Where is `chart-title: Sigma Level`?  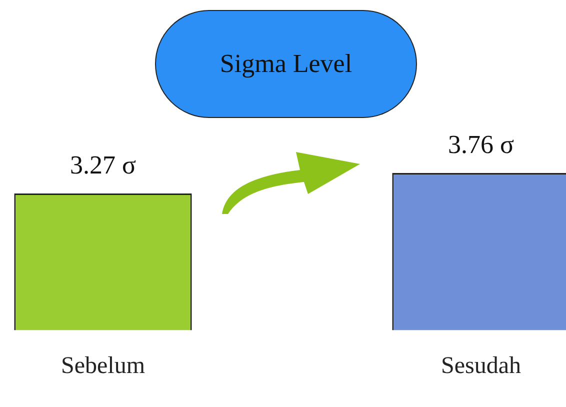 chart-title: Sigma Level is located at coordinates (286, 64).